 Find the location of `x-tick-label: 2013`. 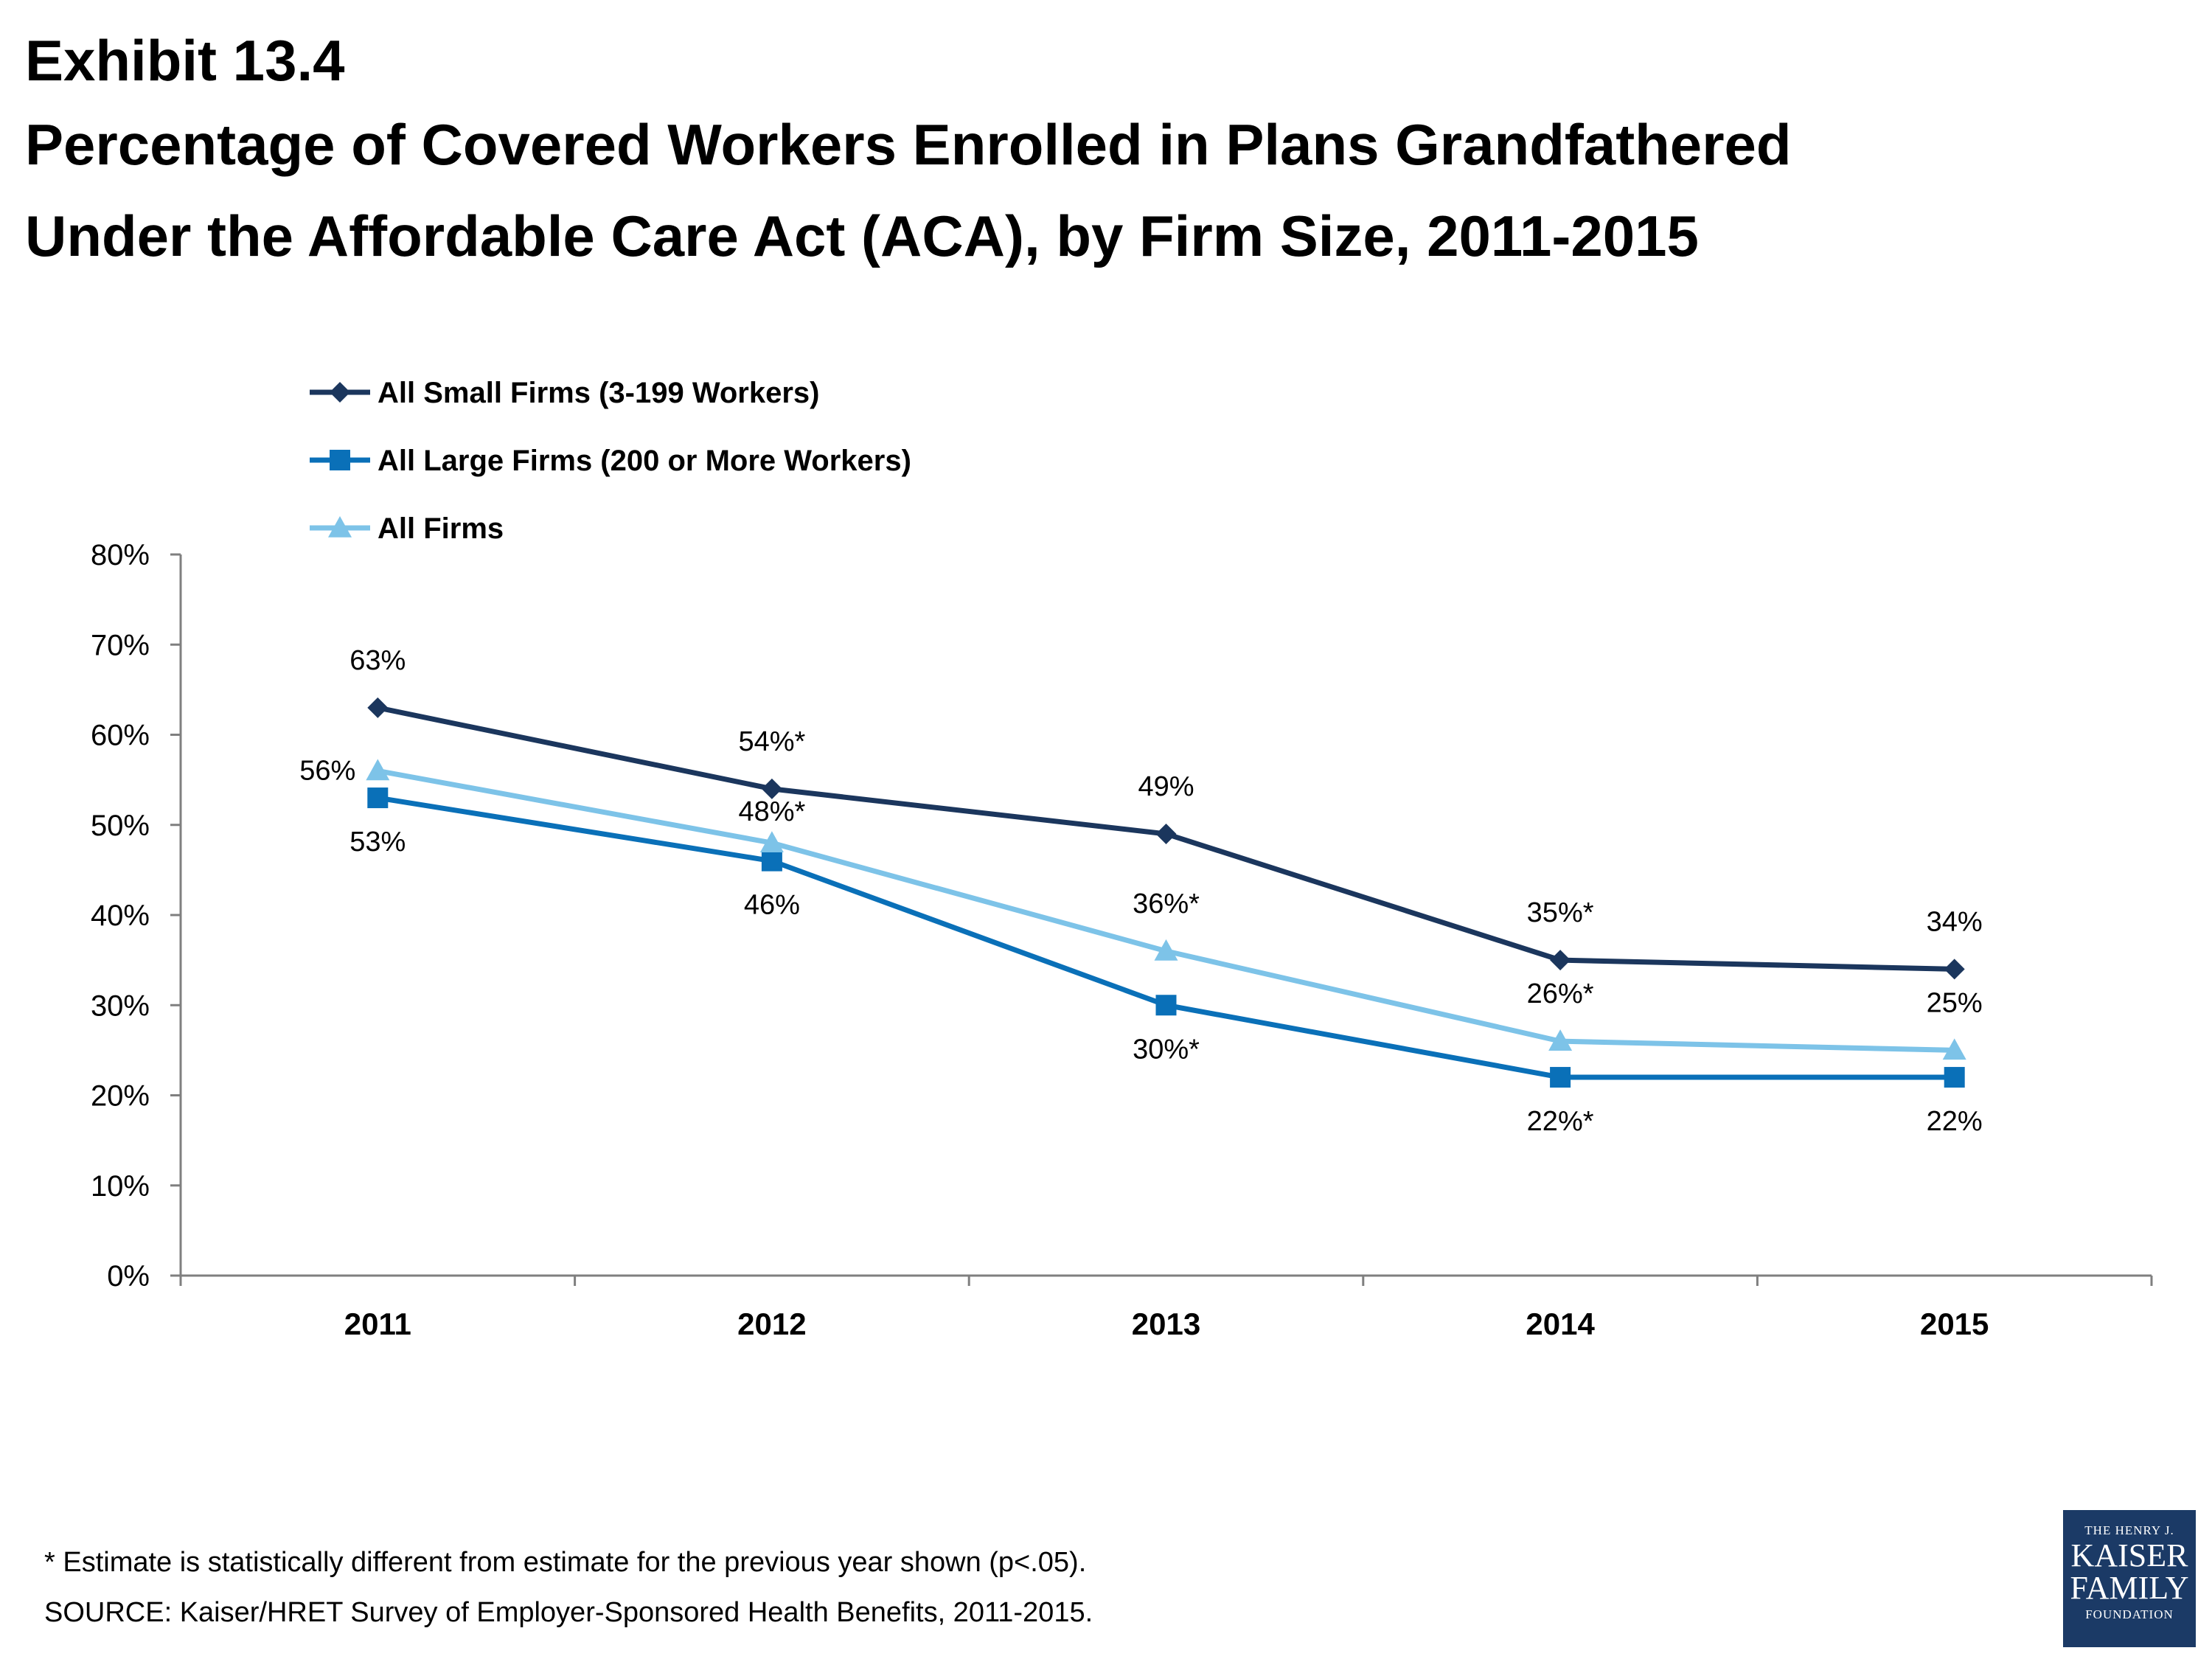

x-tick-label: 2013 is located at coordinates (1166, 1324).